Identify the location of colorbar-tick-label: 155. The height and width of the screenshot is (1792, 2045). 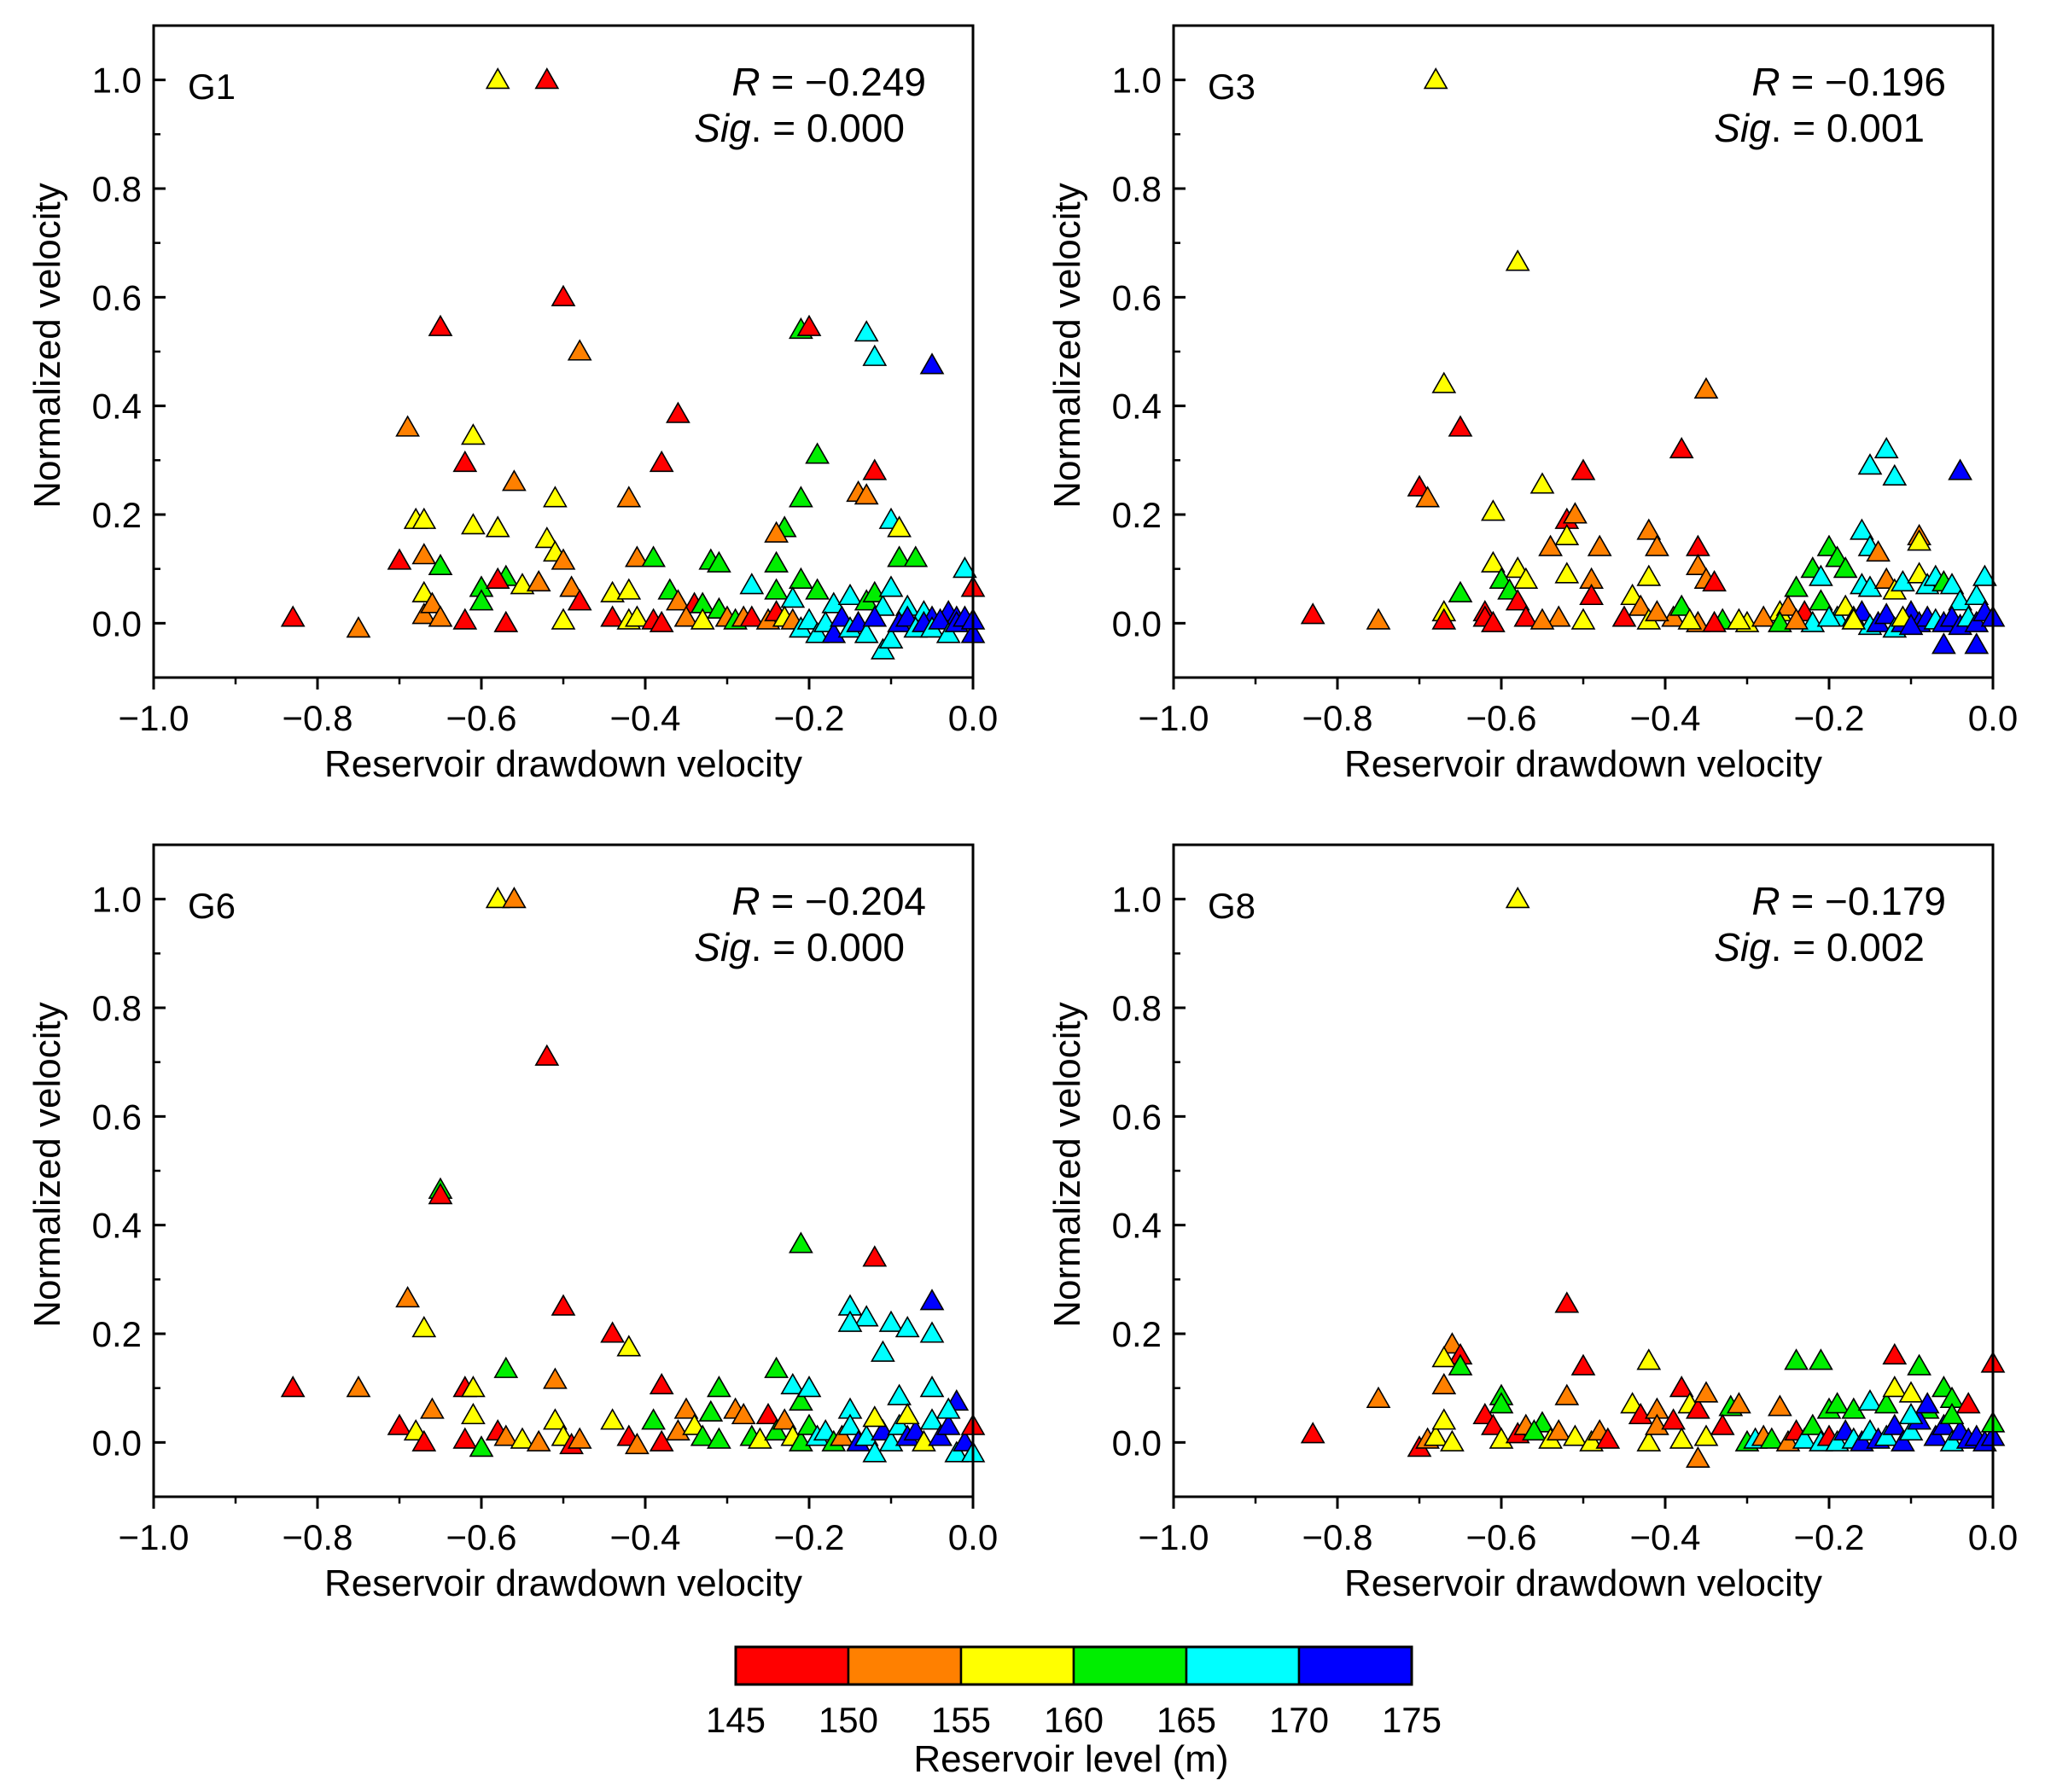
(961, 1720).